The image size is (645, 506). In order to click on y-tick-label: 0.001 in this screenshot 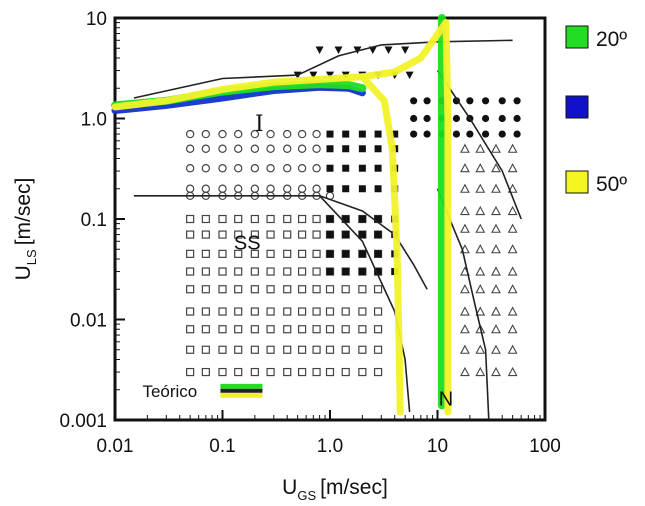, I will do `click(83, 421)`.